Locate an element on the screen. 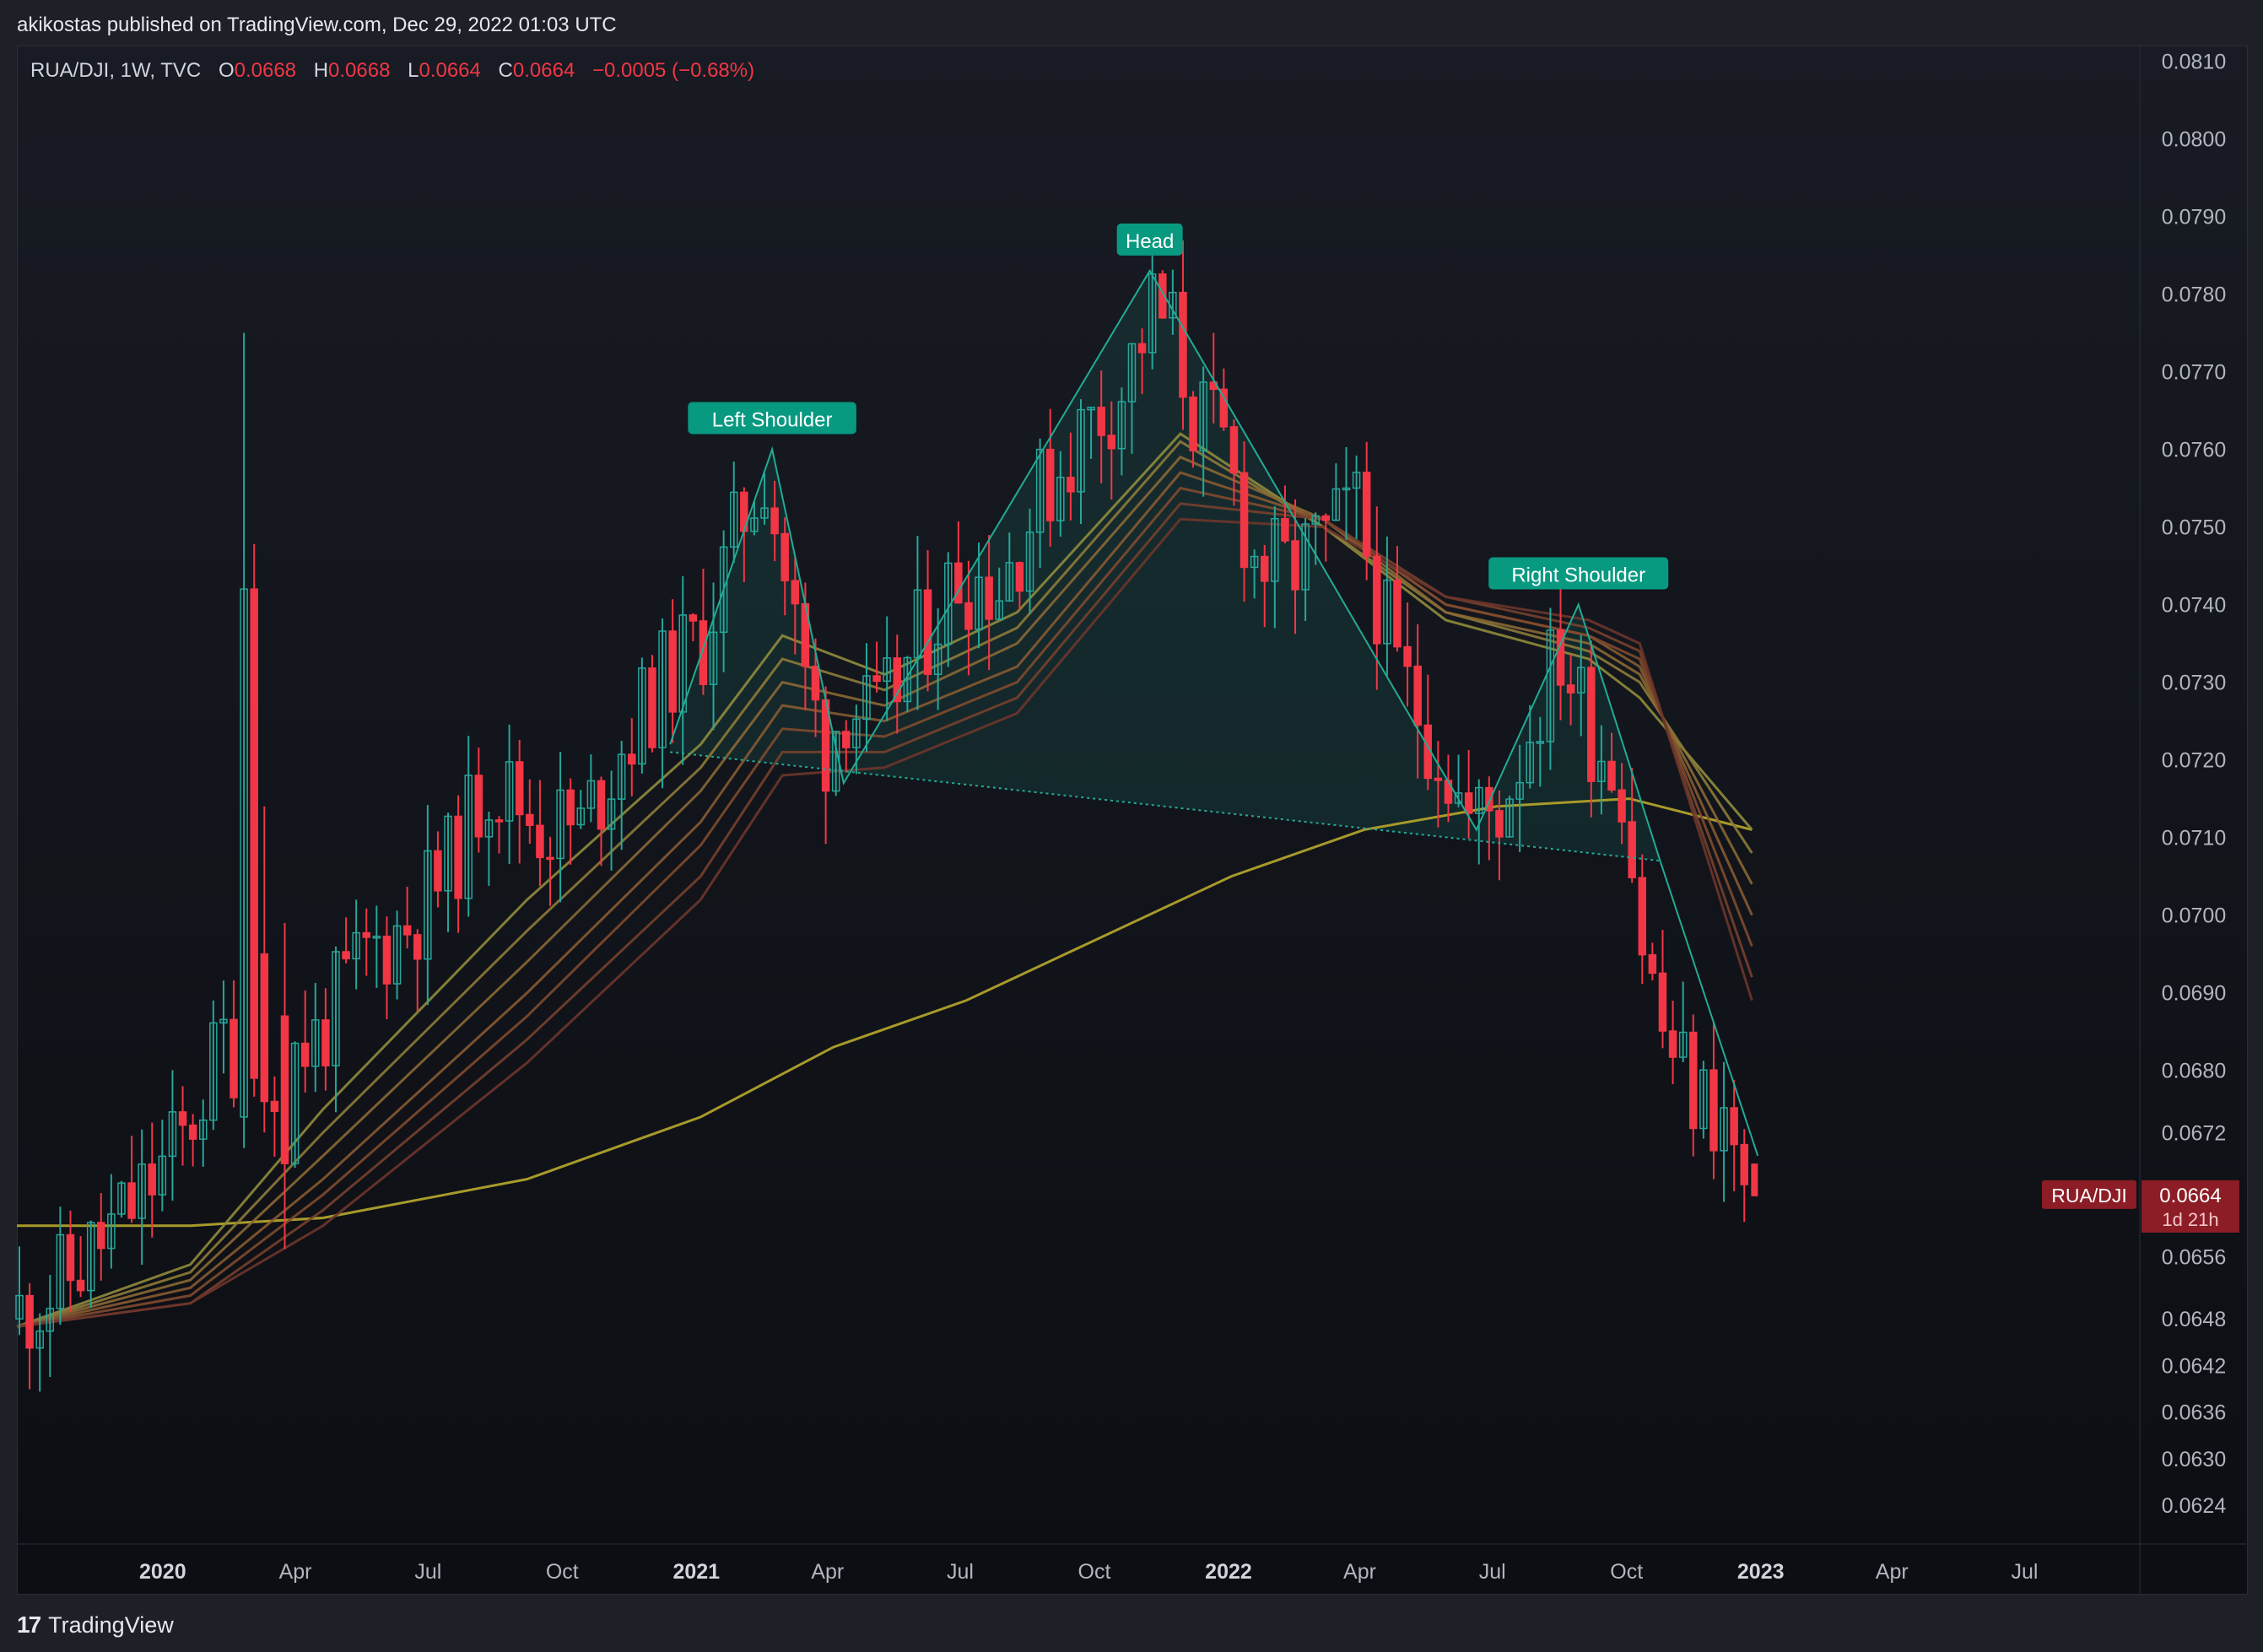 The image size is (2263, 1652). x-tick-label: 2023 is located at coordinates (1761, 1572).